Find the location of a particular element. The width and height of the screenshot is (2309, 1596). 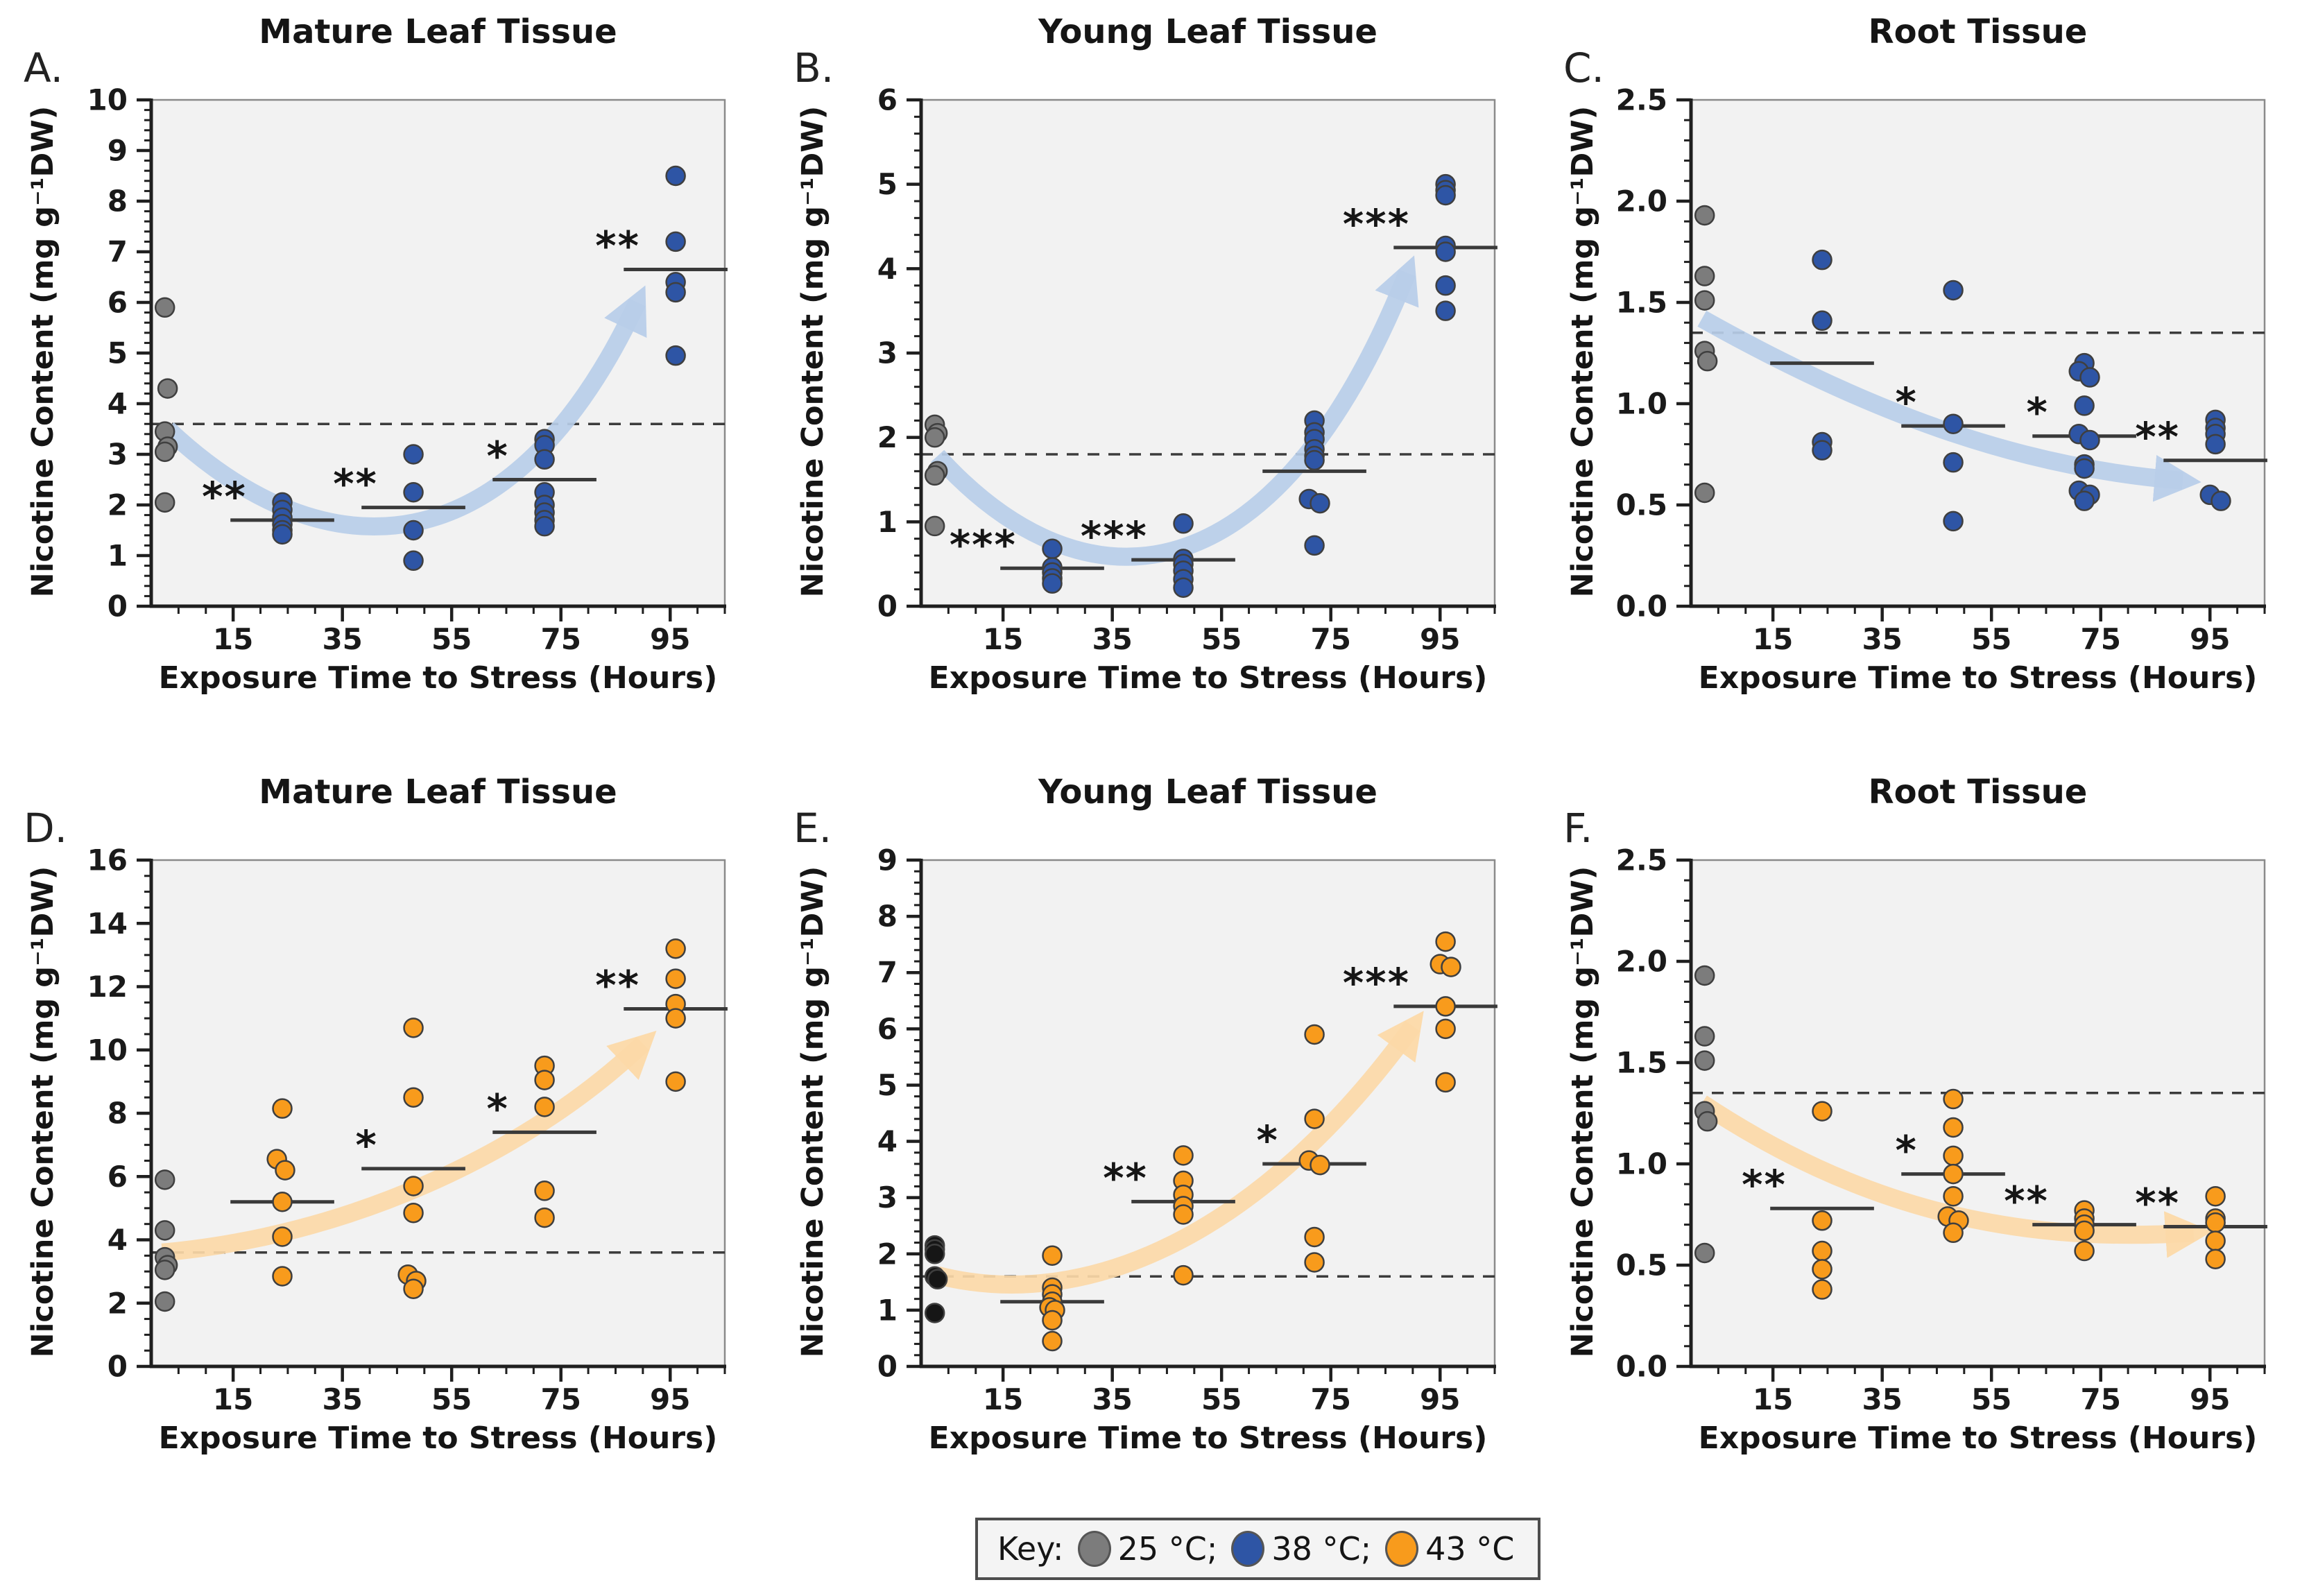

svg-text: 14 is located at coordinates (107, 924).